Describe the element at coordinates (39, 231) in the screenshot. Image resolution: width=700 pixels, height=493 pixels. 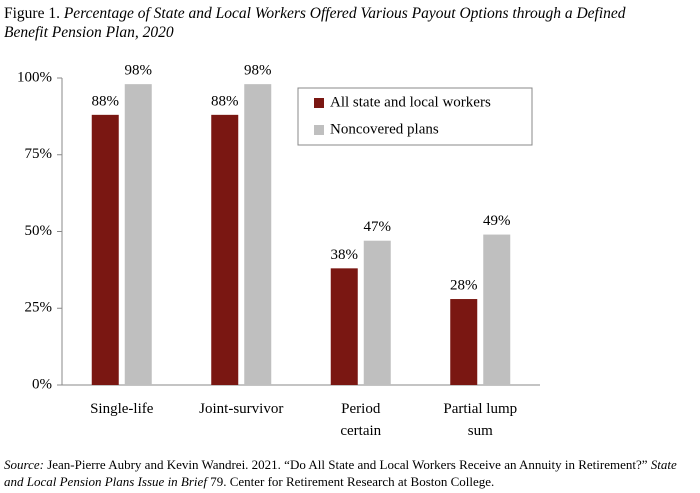
I see `y-tick-label: 50%` at that location.